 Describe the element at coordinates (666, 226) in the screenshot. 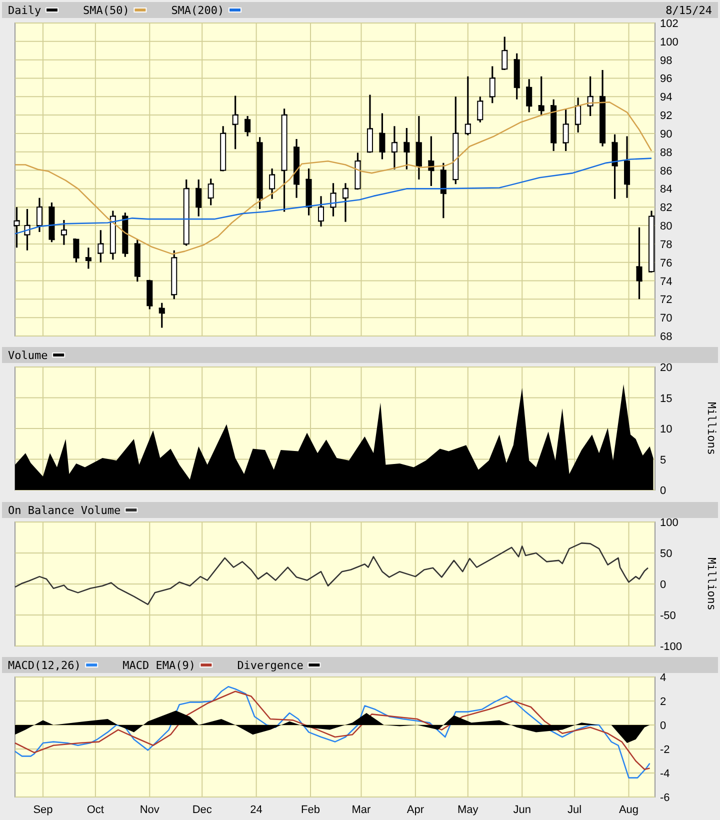

I see `y-tick-label: 80` at that location.